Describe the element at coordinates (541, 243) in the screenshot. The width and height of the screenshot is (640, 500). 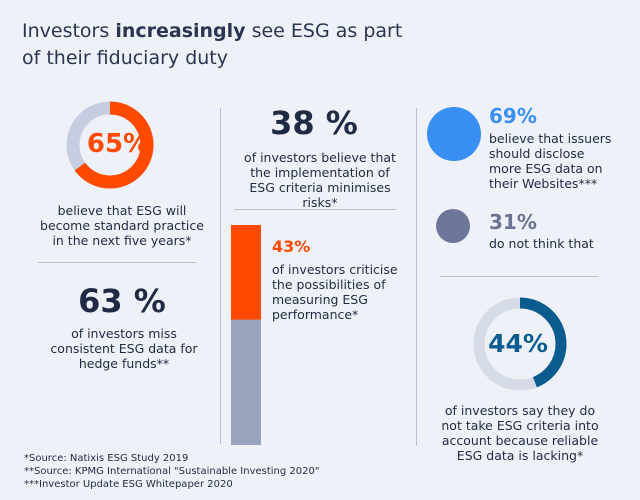
I see `stat-31-text: do not think that` at that location.